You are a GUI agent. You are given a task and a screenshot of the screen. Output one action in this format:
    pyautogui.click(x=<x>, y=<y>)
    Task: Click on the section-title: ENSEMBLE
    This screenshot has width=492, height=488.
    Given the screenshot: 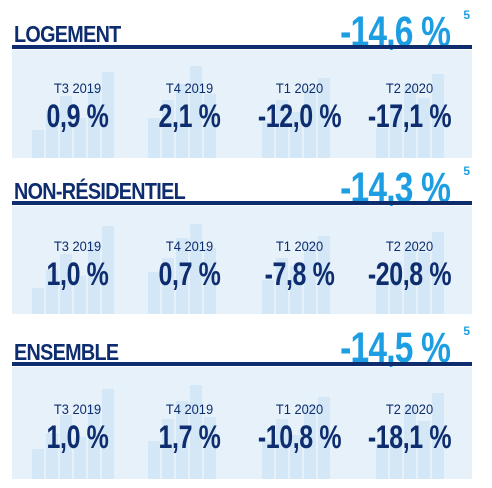 What is the action you would take?
    pyautogui.click(x=66, y=352)
    